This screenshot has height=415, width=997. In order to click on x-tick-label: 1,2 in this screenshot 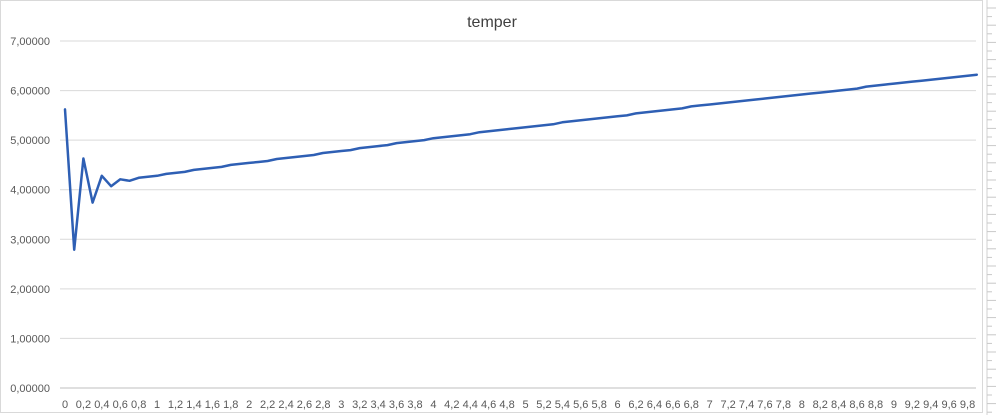, I will do `click(175, 405)`.